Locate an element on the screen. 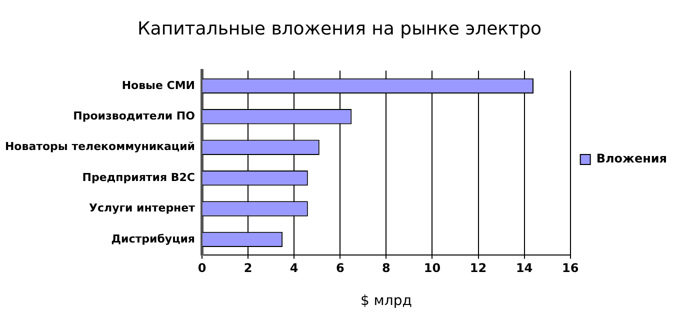 Image resolution: width=683 pixels, height=319 pixels. x-tick-label: 16 is located at coordinates (570, 268).